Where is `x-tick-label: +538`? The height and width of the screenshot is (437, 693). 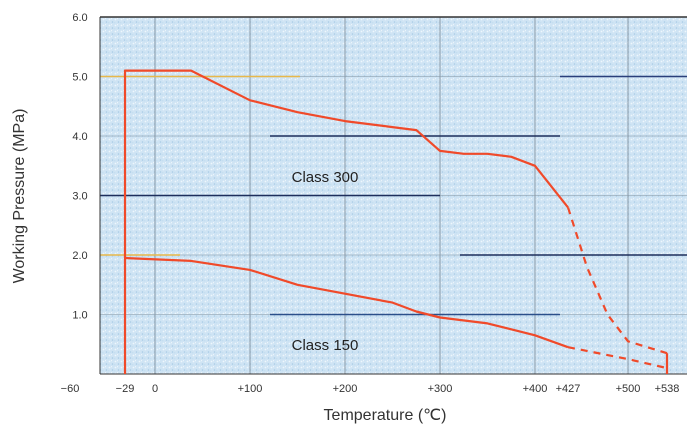 x-tick-label: +538 is located at coordinates (667, 389).